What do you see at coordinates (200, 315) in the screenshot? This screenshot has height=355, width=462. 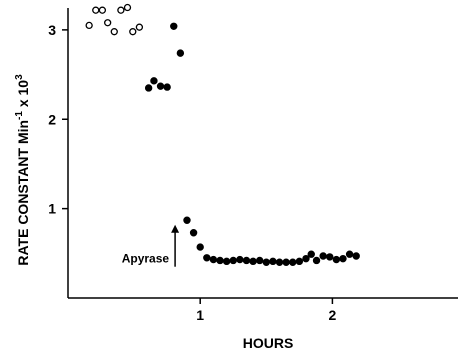 I see `x-tick-label: 1` at bounding box center [200, 315].